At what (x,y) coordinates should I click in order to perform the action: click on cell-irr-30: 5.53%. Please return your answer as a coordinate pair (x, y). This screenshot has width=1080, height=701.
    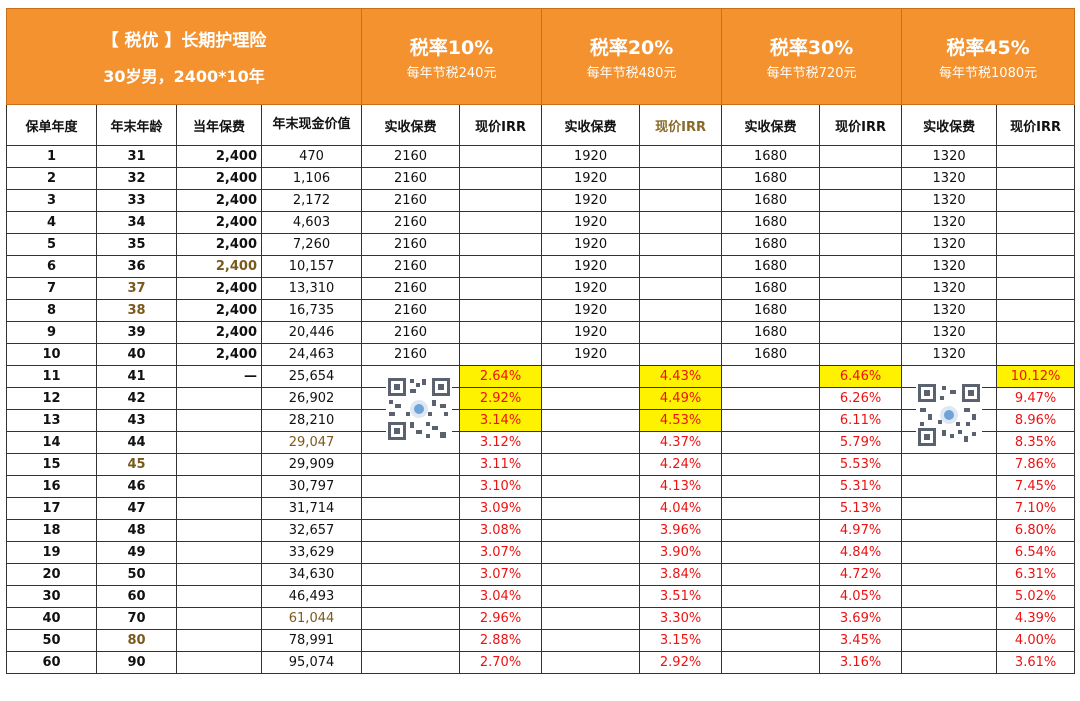
    Looking at the image, I should click on (861, 464).